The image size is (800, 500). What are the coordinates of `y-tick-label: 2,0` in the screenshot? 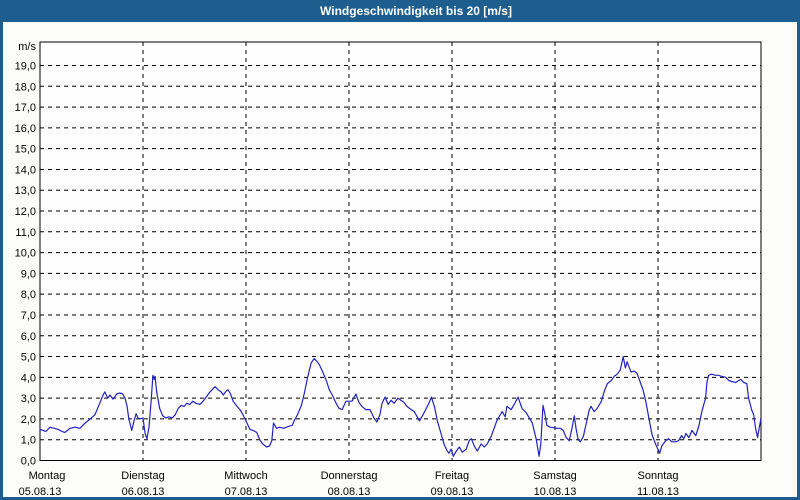 It's located at (28, 420).